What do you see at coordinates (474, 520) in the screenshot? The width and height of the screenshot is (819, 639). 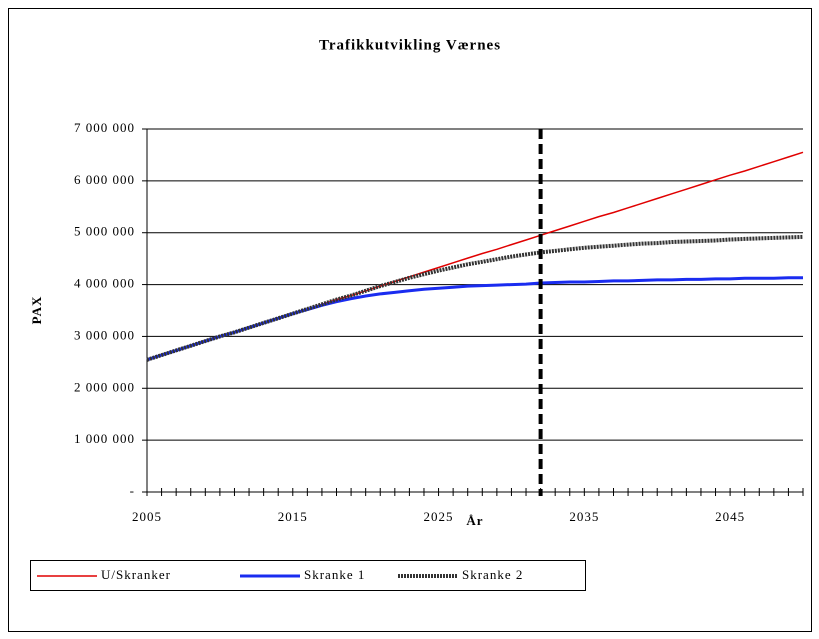 I see `x-axis-label: År` at bounding box center [474, 520].